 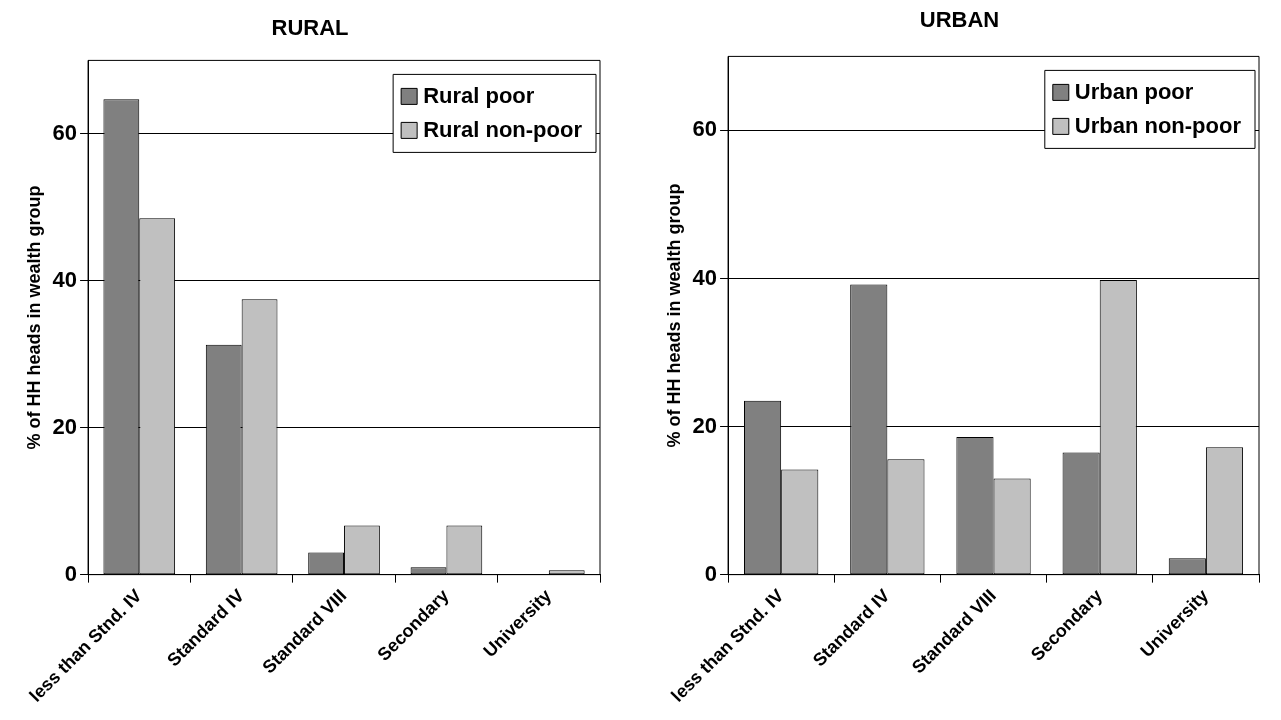 What do you see at coordinates (959, 20) in the screenshot?
I see `chart-title: URBAN` at bounding box center [959, 20].